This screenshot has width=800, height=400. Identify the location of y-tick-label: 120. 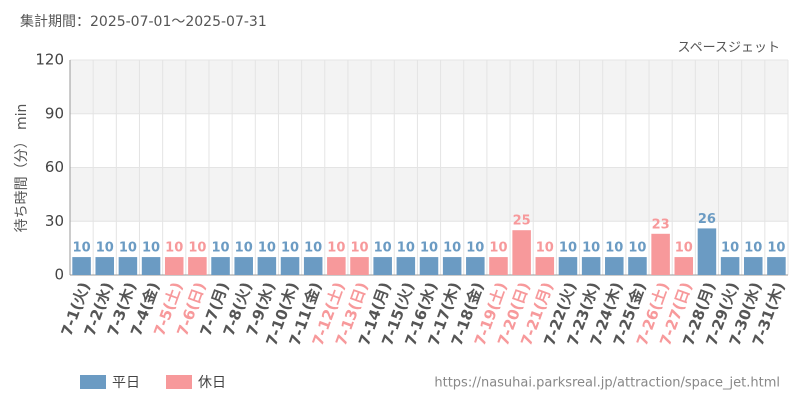
(49, 60).